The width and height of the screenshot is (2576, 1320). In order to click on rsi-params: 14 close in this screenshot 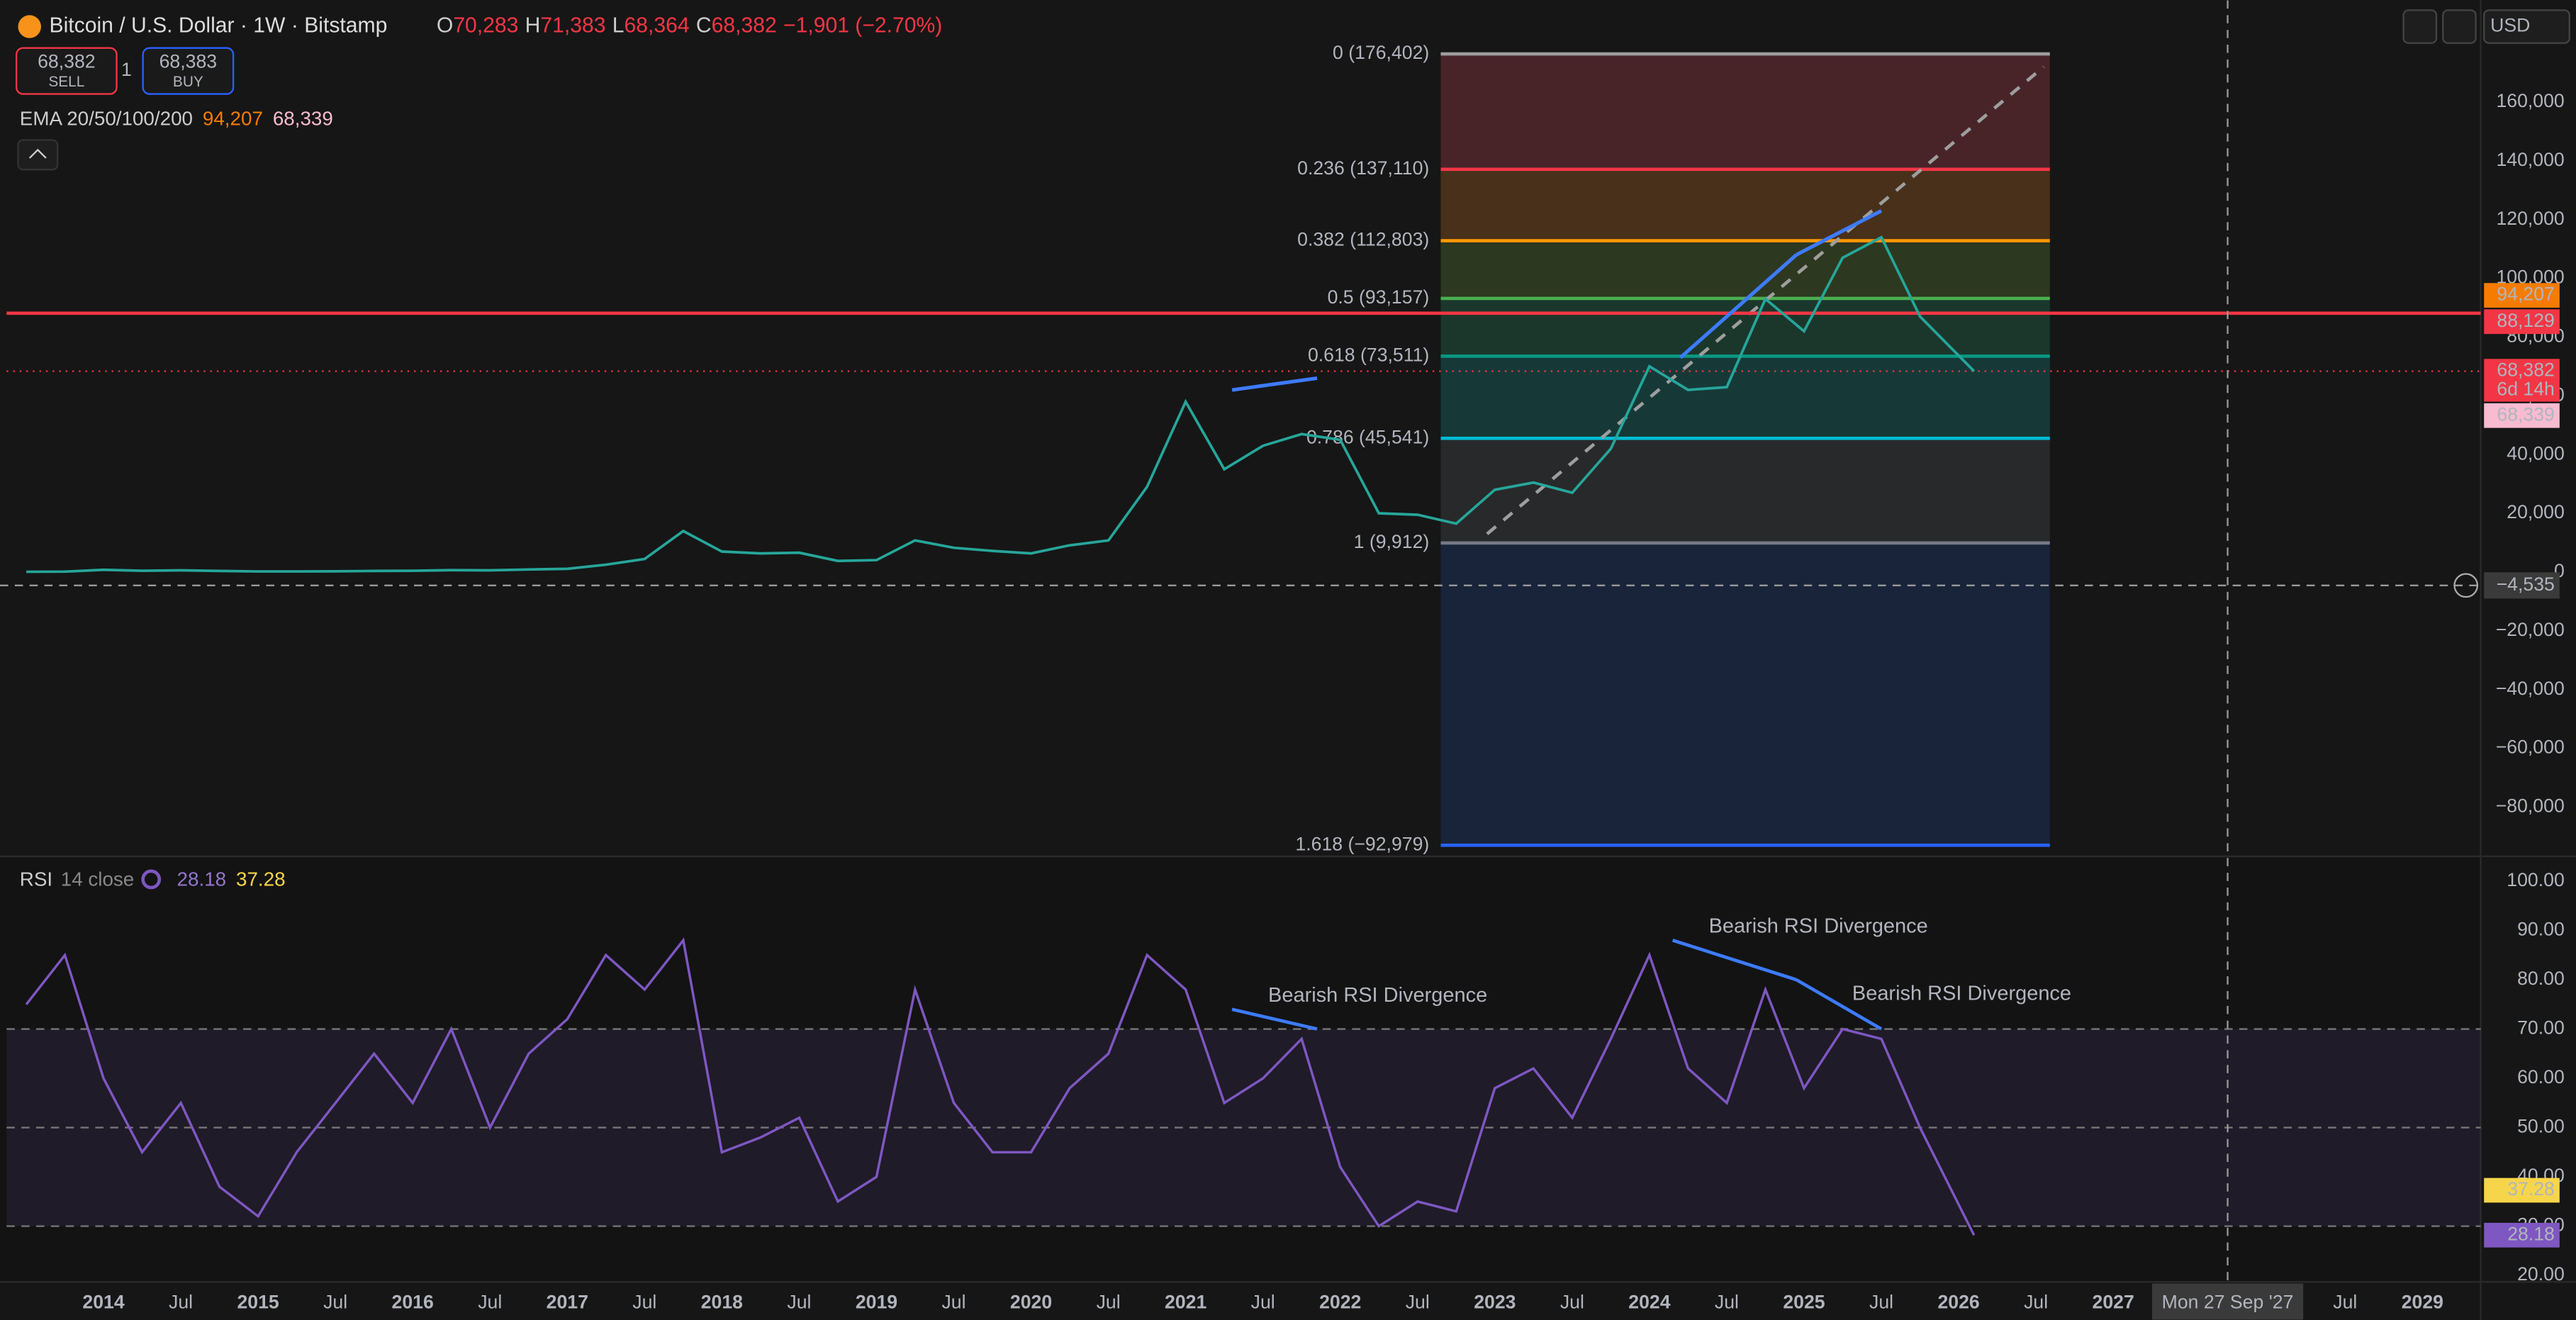, I will do `click(98, 879)`.